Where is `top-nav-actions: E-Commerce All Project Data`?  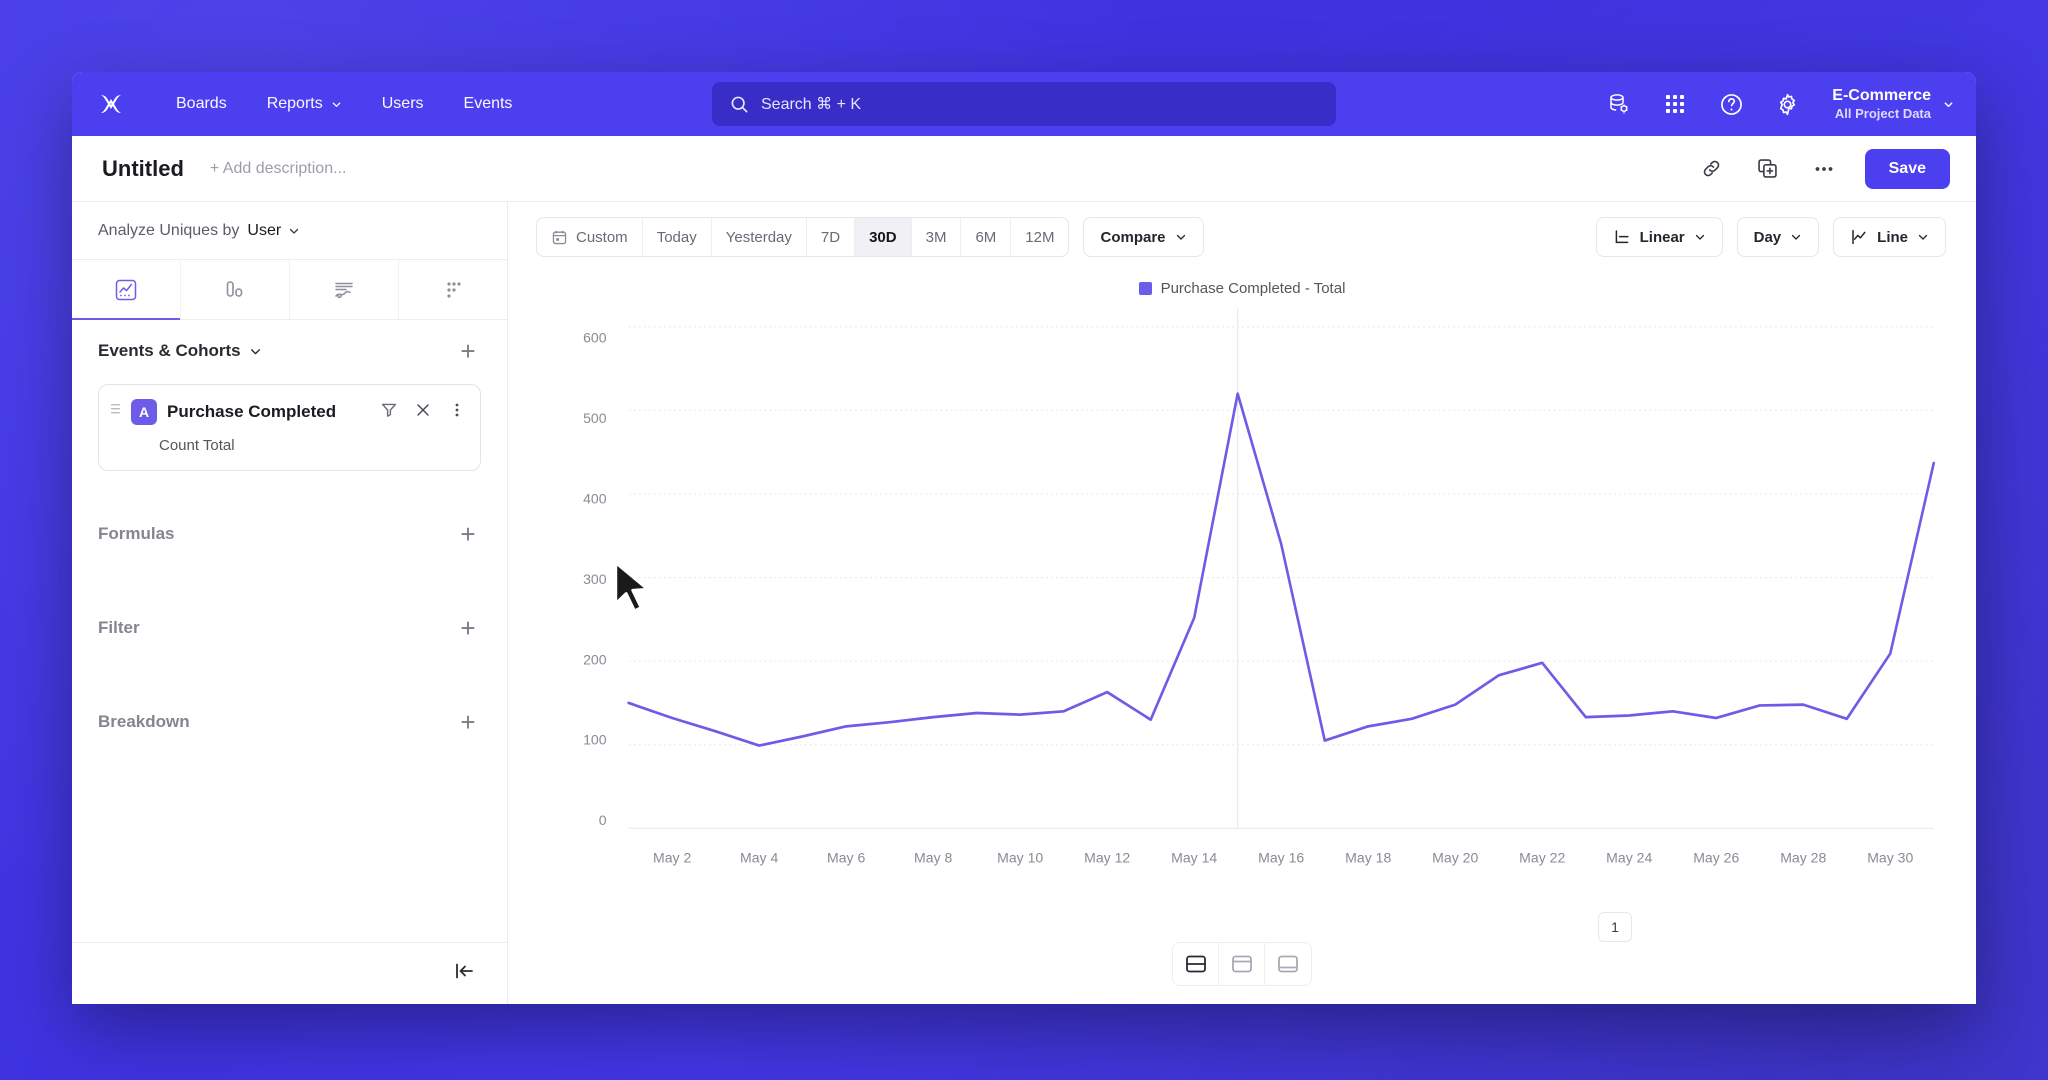
top-nav-actions: E-Commerce All Project Data is located at coordinates (1779, 104).